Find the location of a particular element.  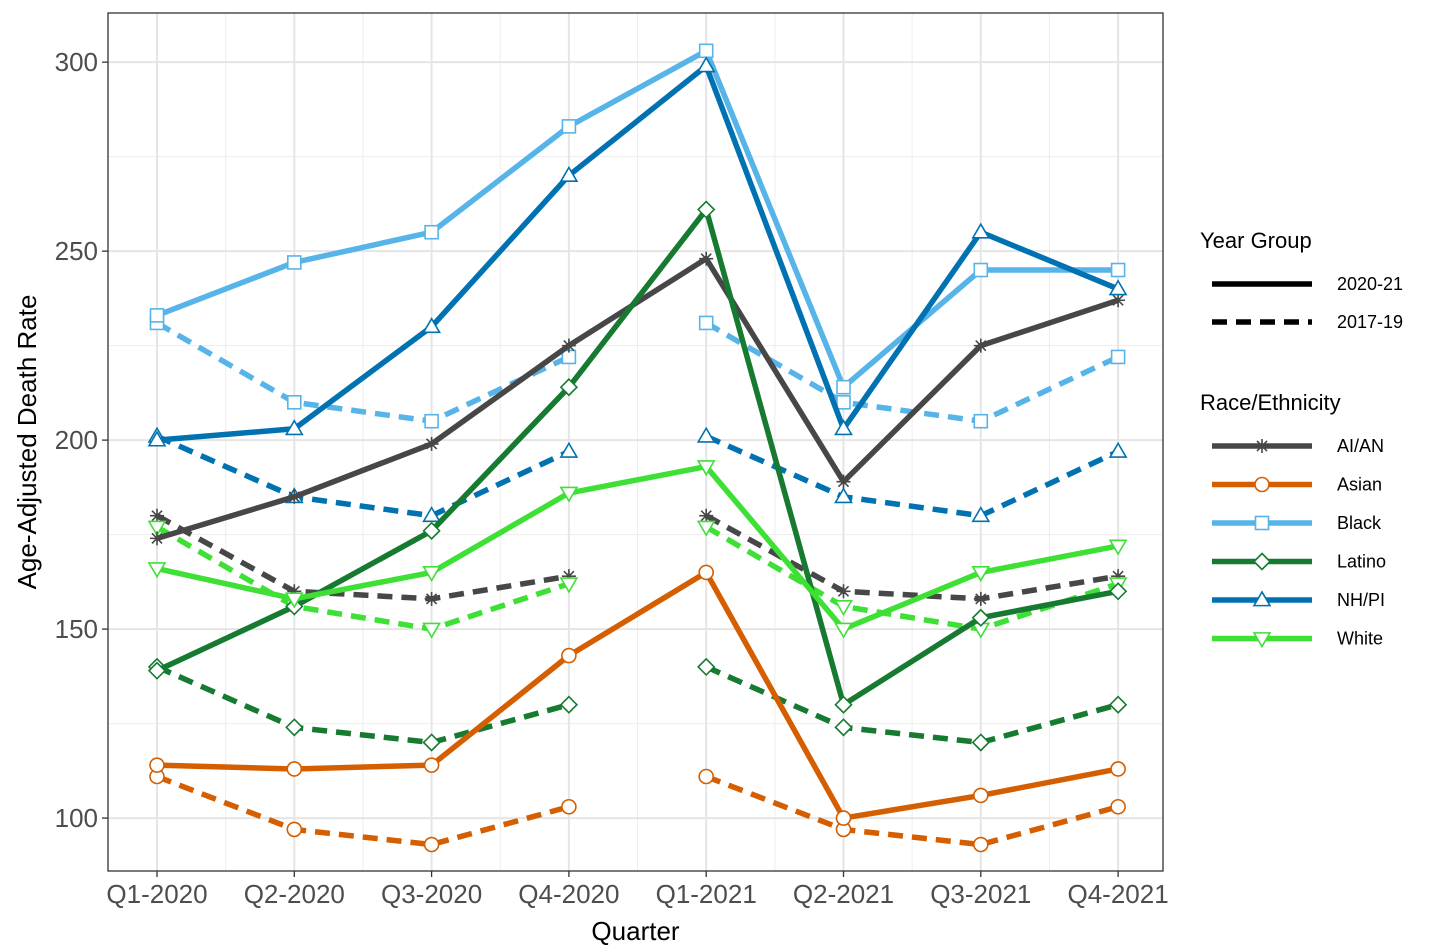

x-tick-label: Q1-2020 is located at coordinates (156, 894).